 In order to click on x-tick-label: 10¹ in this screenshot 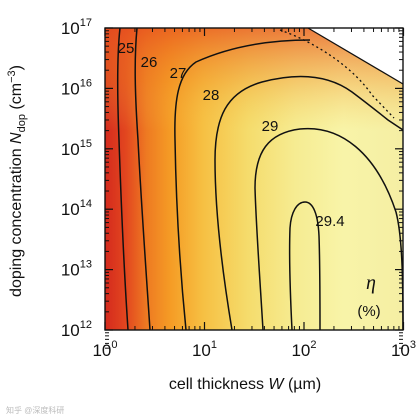, I will do `click(204, 349)`.